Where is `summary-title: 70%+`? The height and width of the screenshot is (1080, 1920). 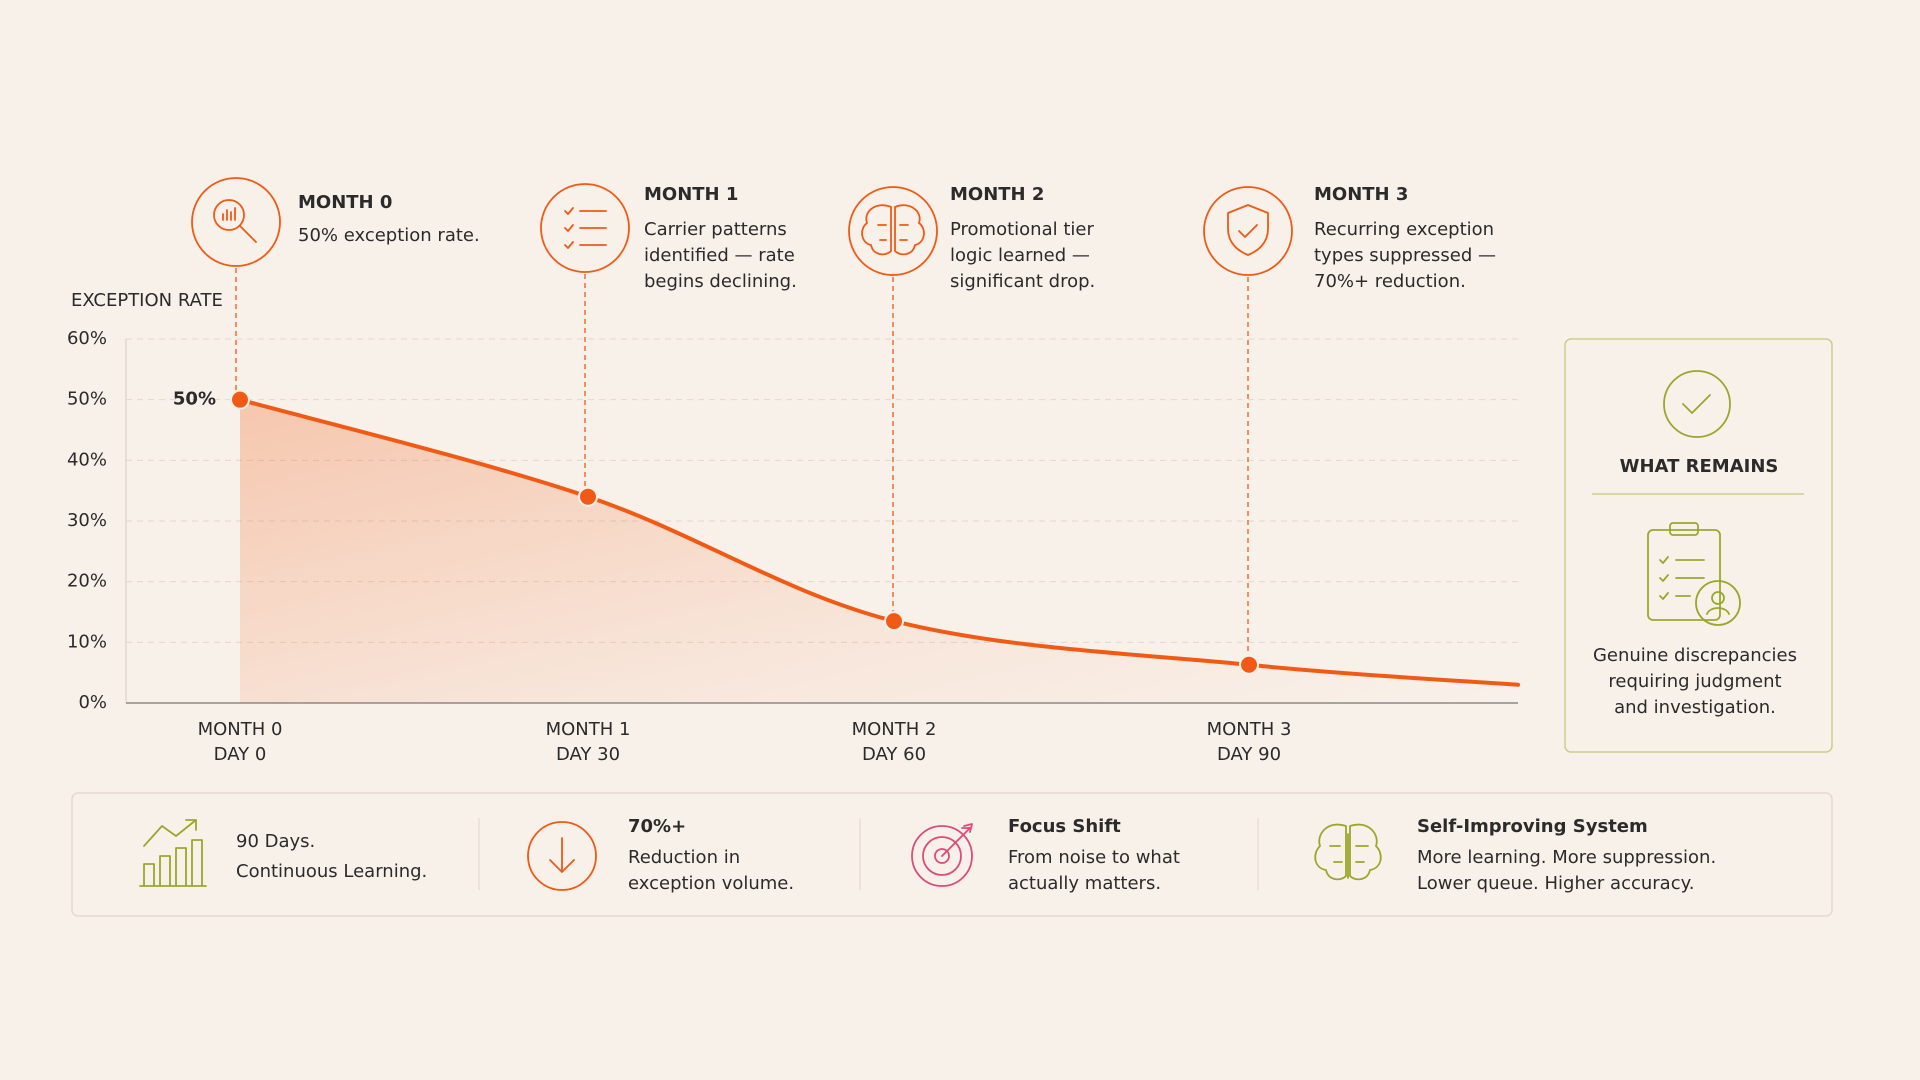 summary-title: 70%+ is located at coordinates (657, 826).